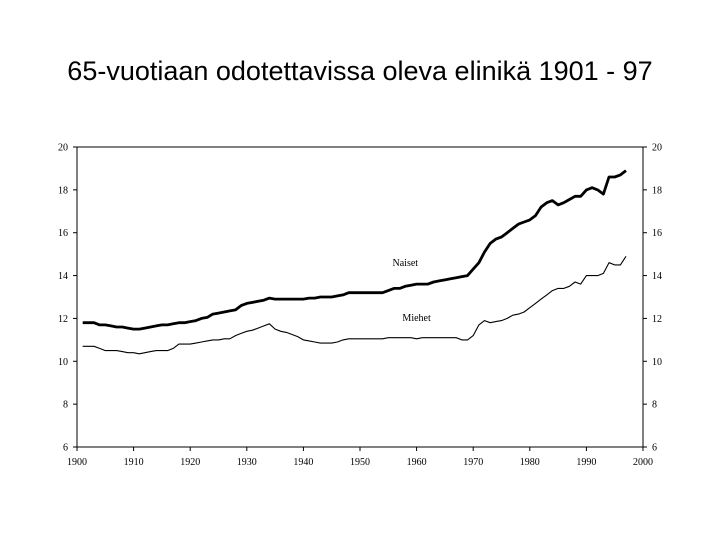 Image resolution: width=720 pixels, height=540 pixels. I want to click on y-tick-label-left: 12, so click(63, 319).